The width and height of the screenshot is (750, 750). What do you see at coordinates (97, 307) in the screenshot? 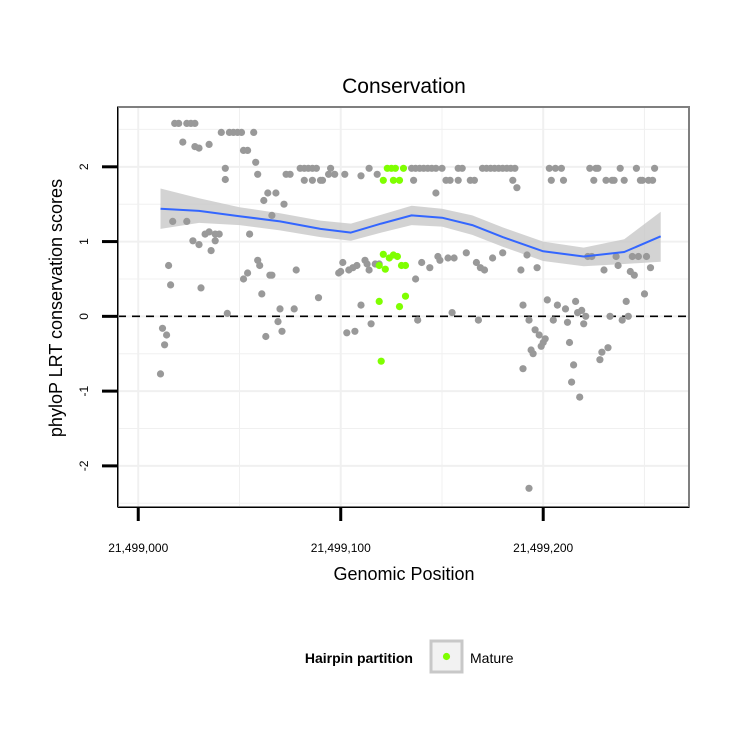
I see `y-axis: -2 -1 0 1 2` at bounding box center [97, 307].